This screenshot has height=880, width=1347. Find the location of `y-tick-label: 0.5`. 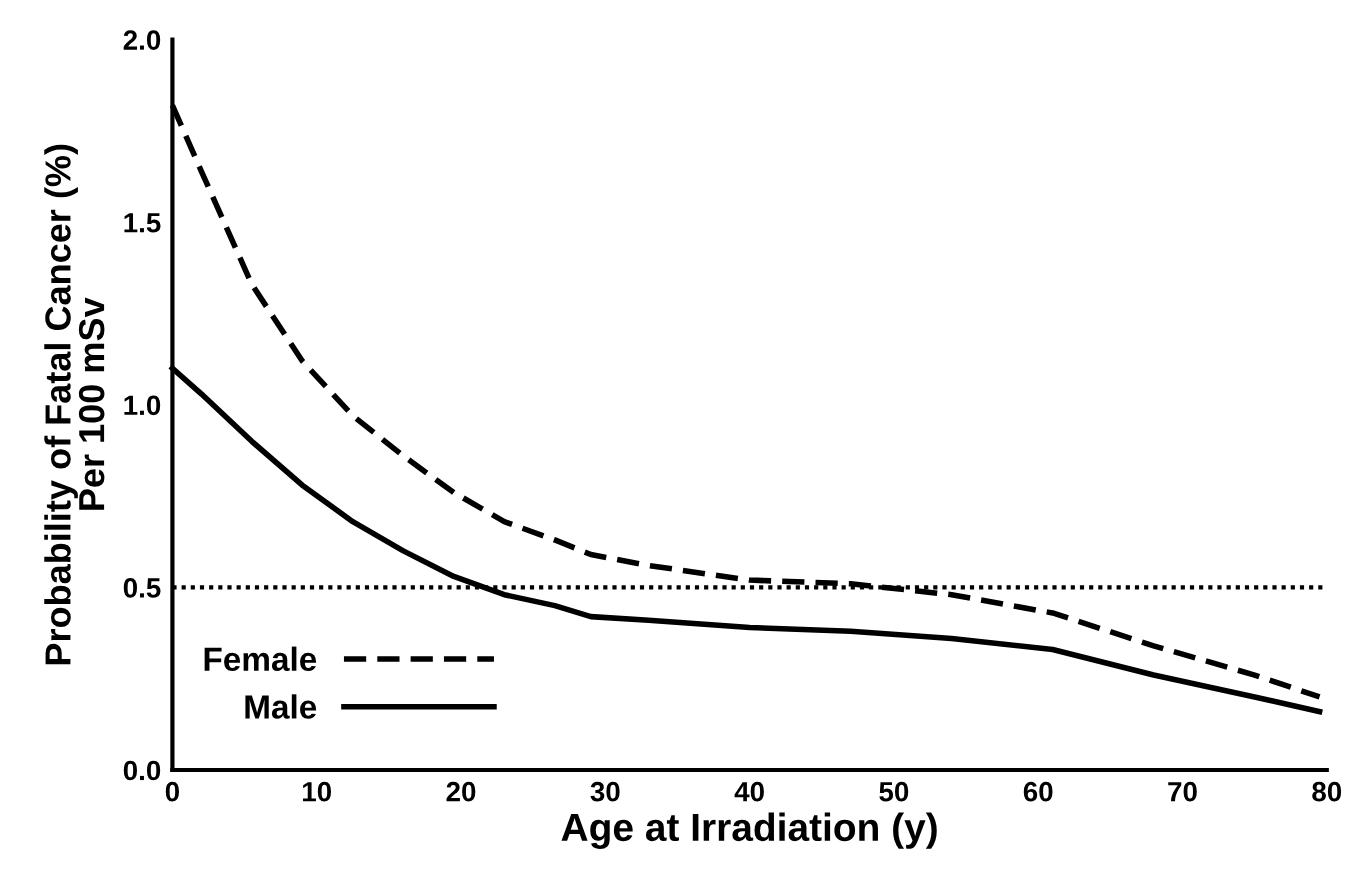

y-tick-label: 0.5 is located at coordinates (142, 588).